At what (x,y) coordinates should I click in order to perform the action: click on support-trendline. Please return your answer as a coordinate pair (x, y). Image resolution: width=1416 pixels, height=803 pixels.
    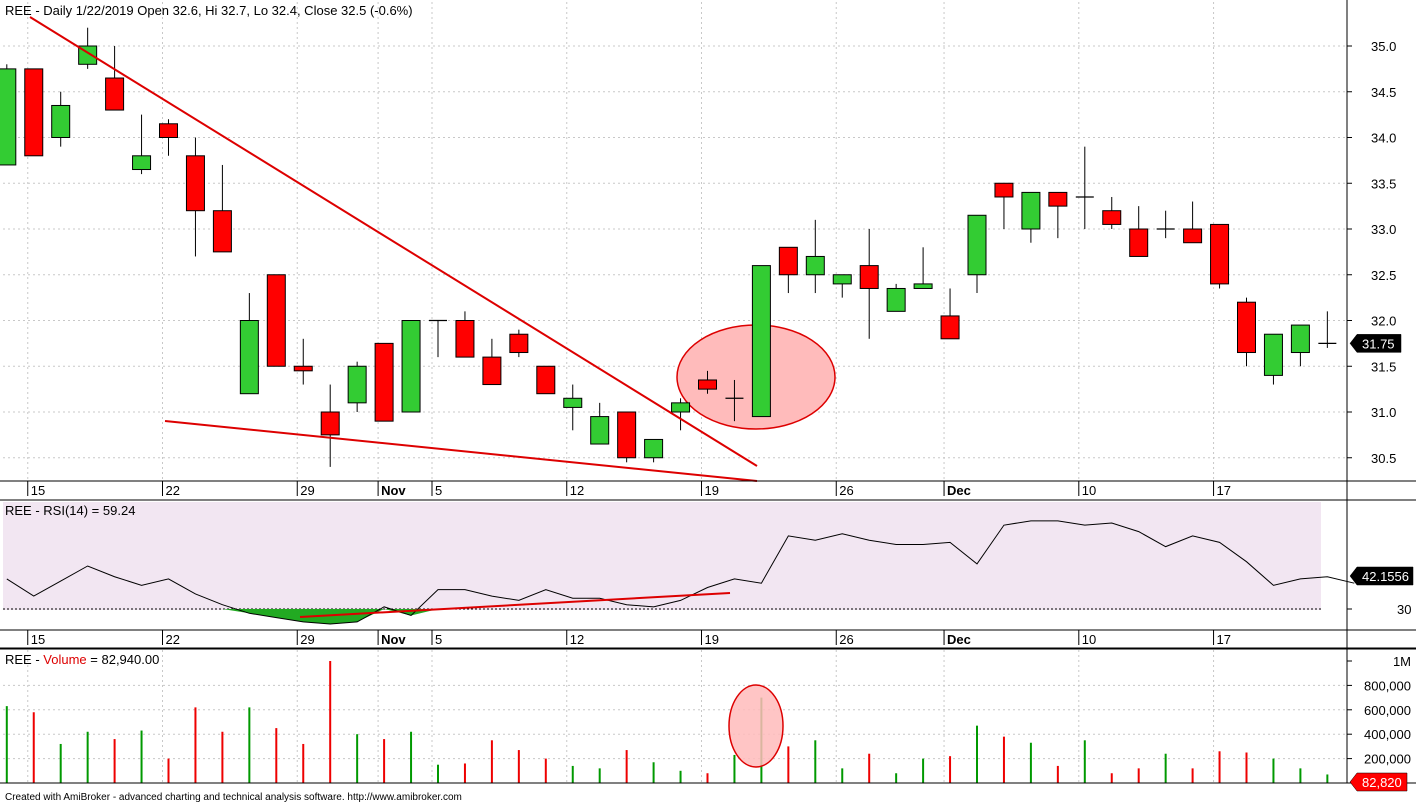
    Looking at the image, I should click on (461, 451).